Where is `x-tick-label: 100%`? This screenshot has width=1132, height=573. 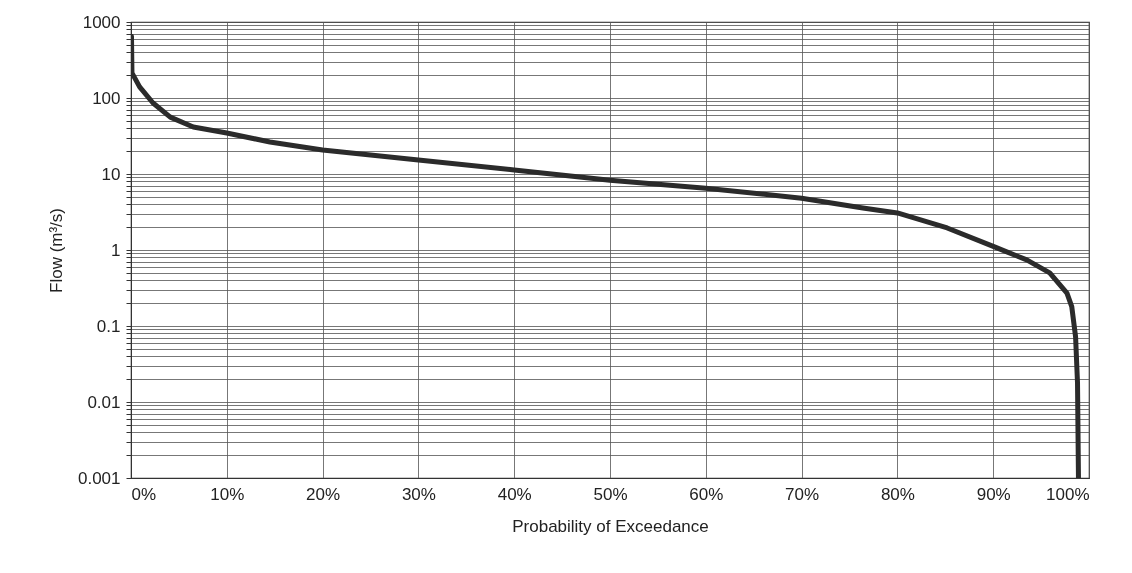
x-tick-label: 100% is located at coordinates (1068, 494).